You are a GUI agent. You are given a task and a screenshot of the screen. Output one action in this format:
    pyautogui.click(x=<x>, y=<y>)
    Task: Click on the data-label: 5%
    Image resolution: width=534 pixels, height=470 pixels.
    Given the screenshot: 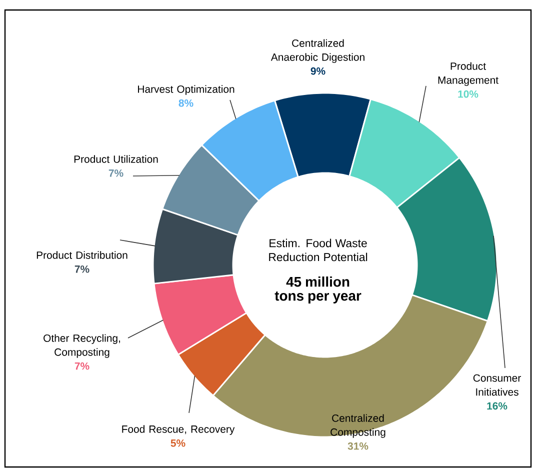 What is the action you would take?
    pyautogui.click(x=178, y=443)
    